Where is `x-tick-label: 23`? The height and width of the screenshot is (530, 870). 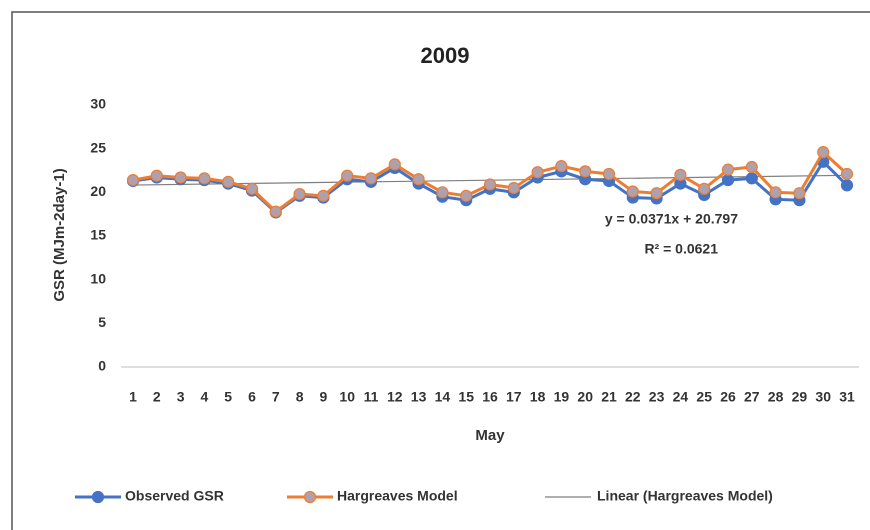
x-tick-label: 23 is located at coordinates (657, 397).